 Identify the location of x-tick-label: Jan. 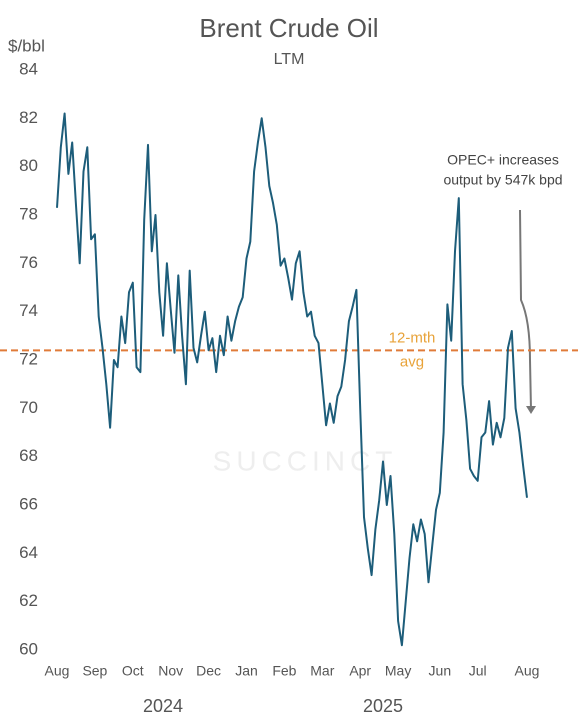
(246, 671).